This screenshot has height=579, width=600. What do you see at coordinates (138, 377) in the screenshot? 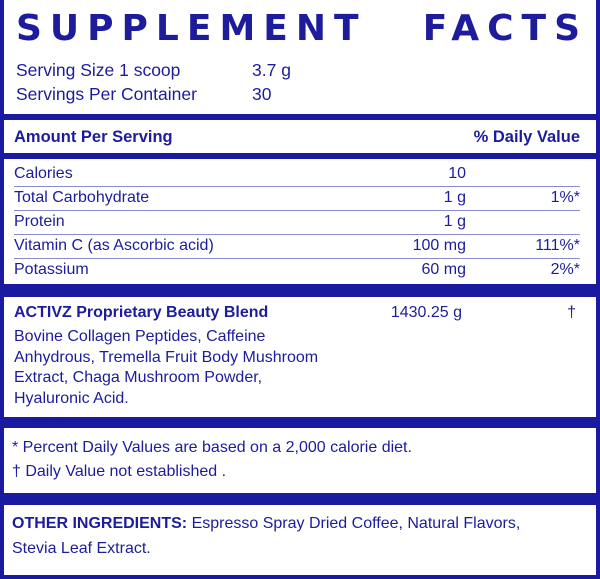
I see `blend-ingredients-line: Extract, Chaga Mushroom Powder,` at bounding box center [138, 377].